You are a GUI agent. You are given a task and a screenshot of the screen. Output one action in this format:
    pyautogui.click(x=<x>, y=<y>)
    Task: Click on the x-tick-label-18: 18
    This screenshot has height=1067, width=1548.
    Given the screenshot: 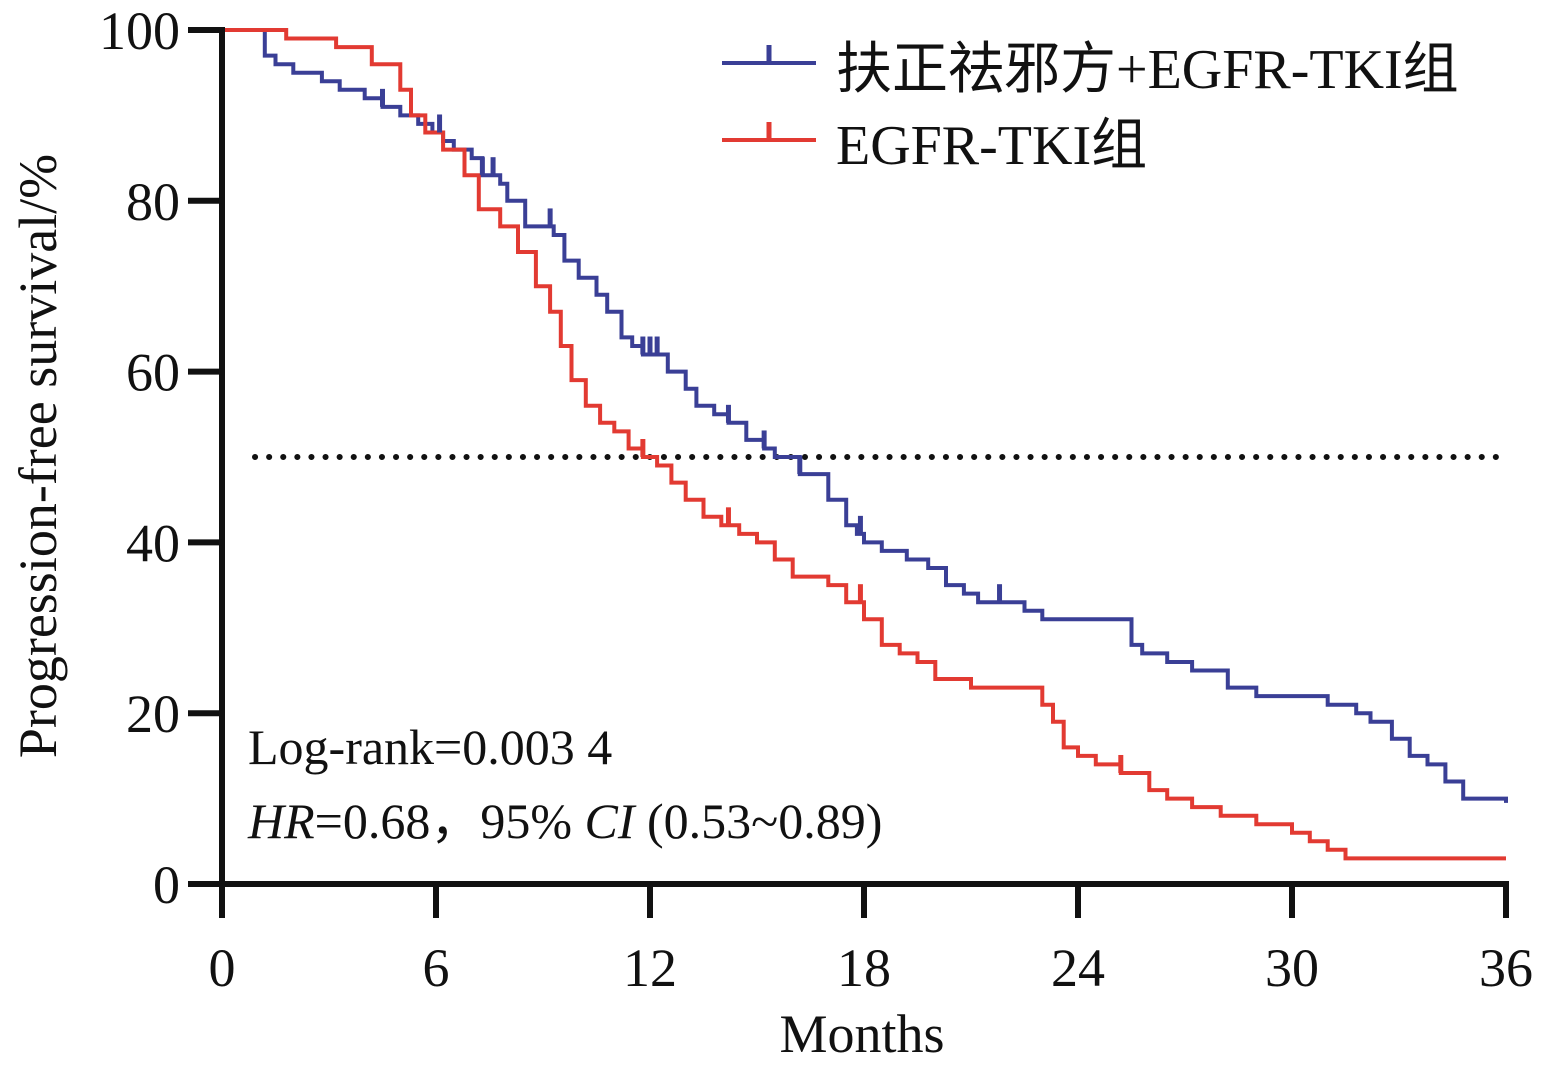 What is the action you would take?
    pyautogui.click(x=864, y=968)
    